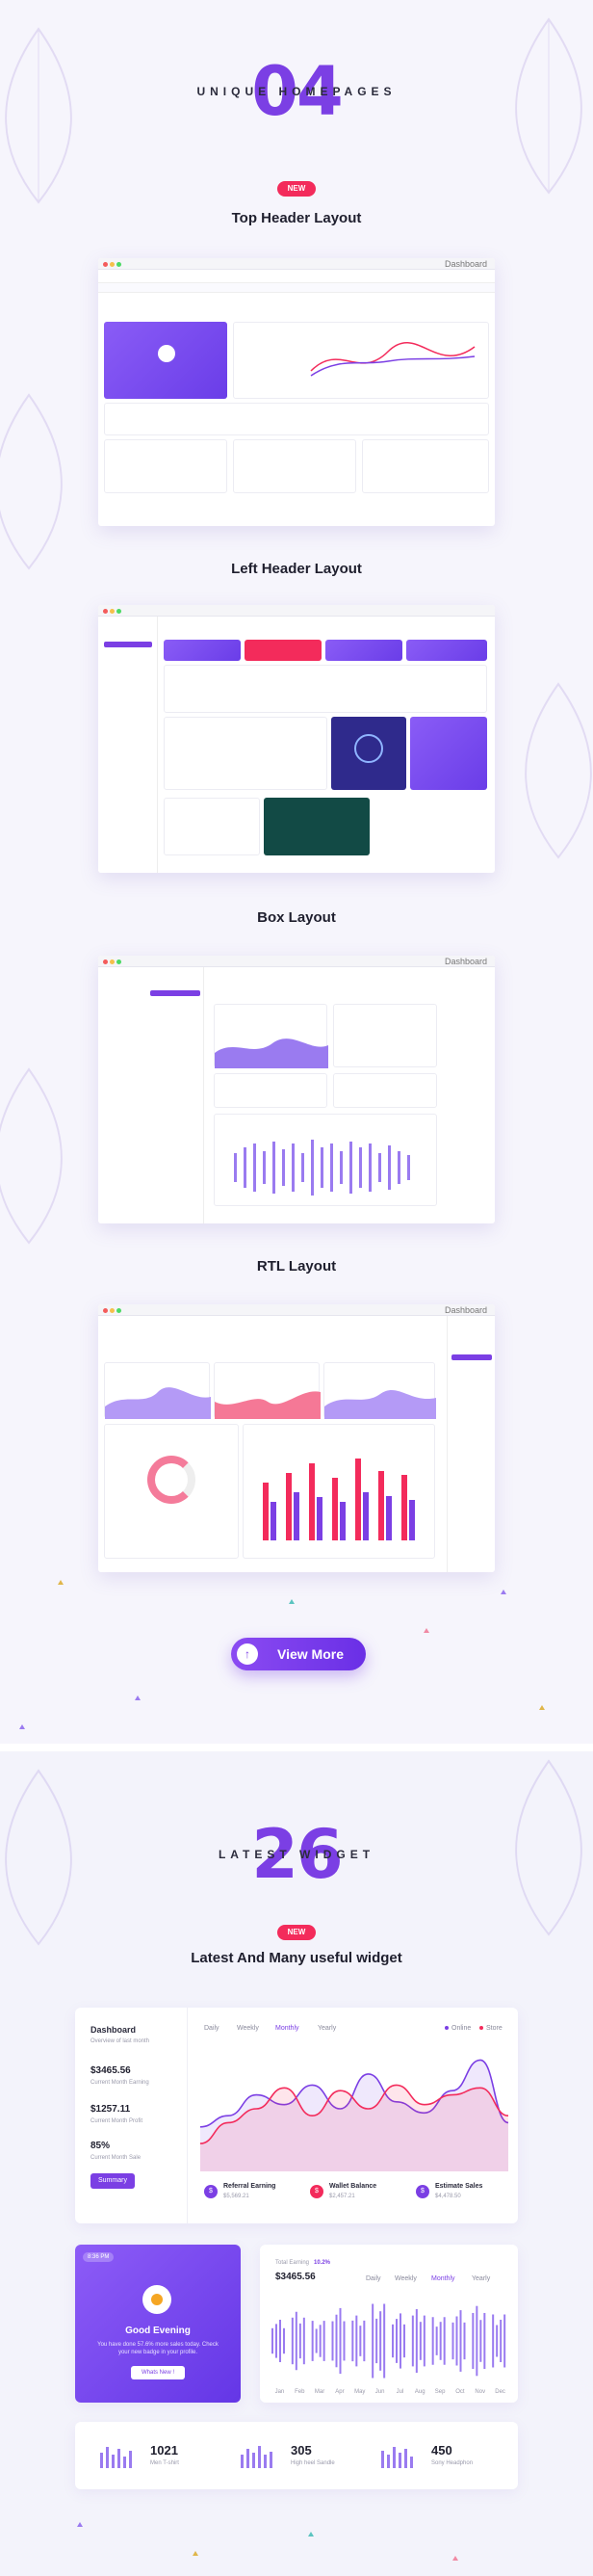  What do you see at coordinates (256, 2457) in the screenshot?
I see `mini-bar-icon` at bounding box center [256, 2457].